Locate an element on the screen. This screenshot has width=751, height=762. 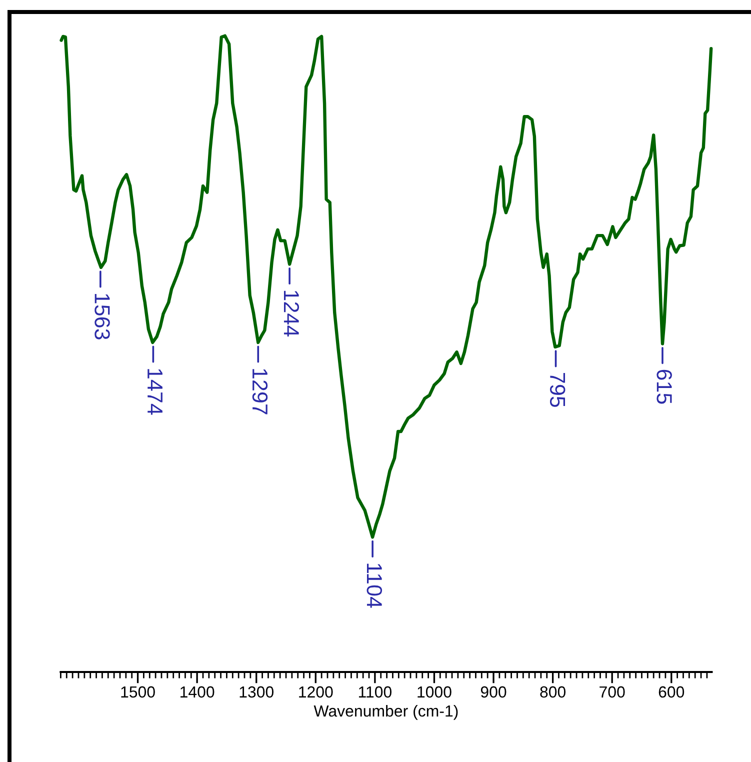
annotation: 1474 is located at coordinates (155, 392).